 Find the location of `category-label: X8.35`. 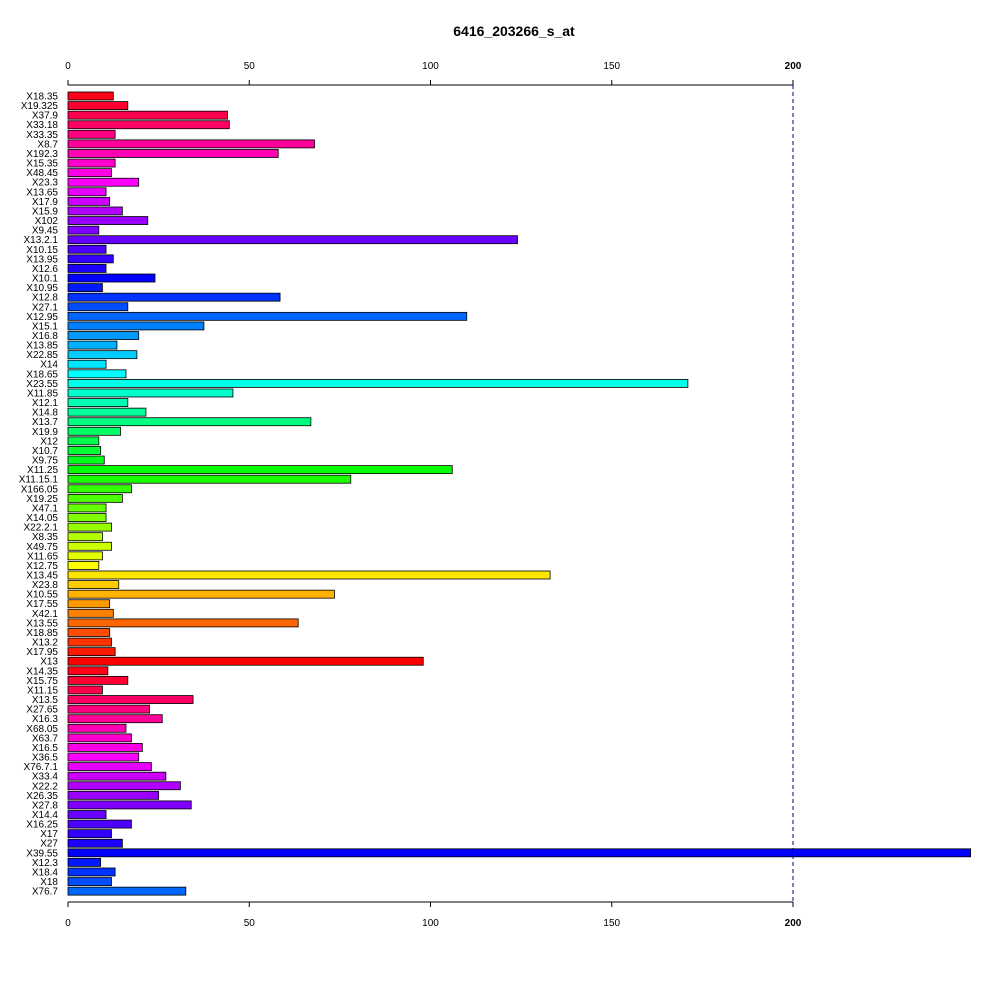

category-label: X8.35 is located at coordinates (45, 537).